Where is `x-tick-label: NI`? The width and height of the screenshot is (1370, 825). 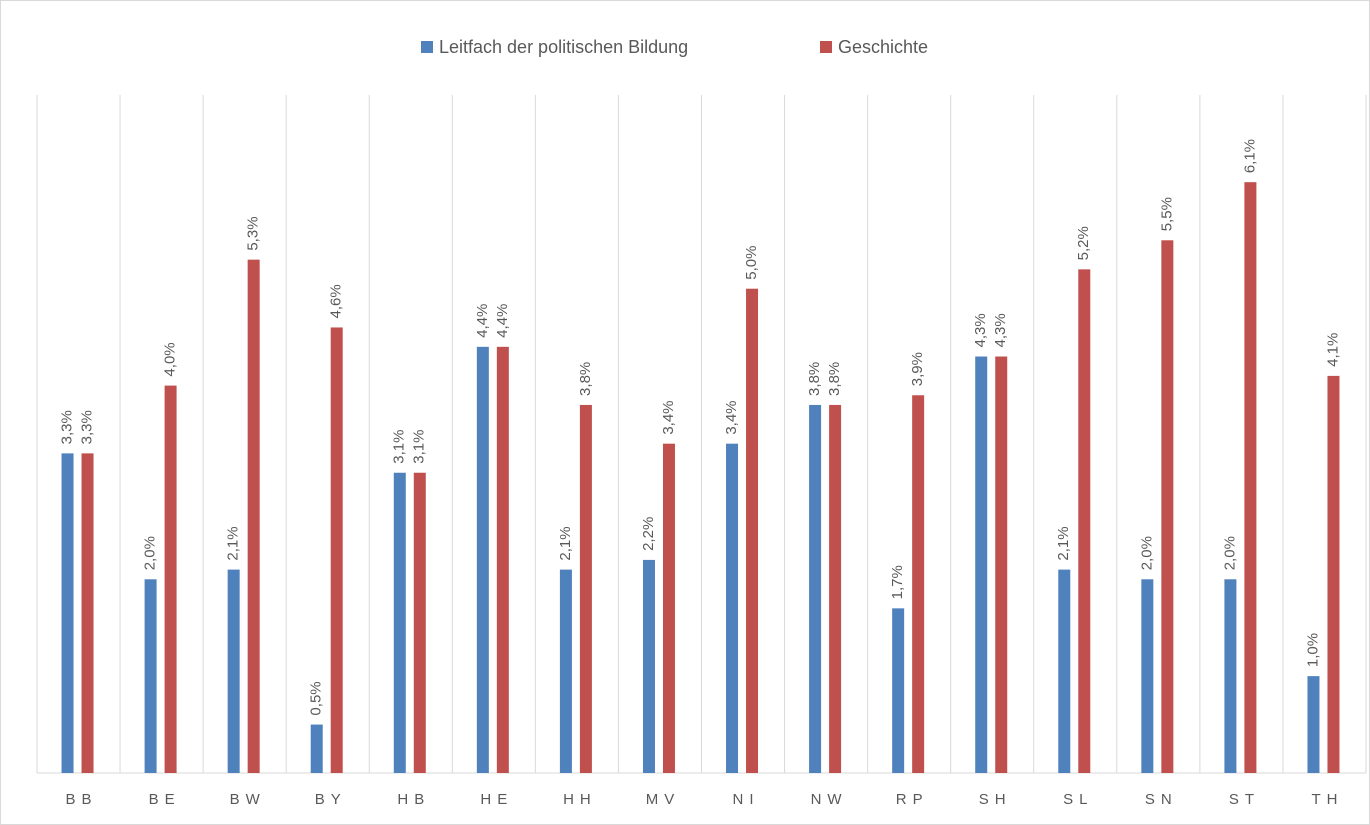
x-tick-label: NI is located at coordinates (746, 799).